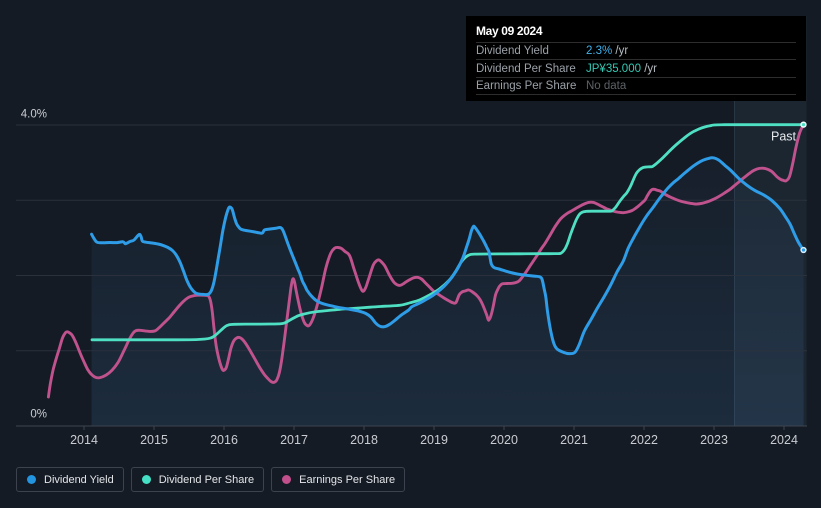 This screenshot has width=821, height=508. What do you see at coordinates (34, 115) in the screenshot?
I see `svg-text: 4.0%` at bounding box center [34, 115].